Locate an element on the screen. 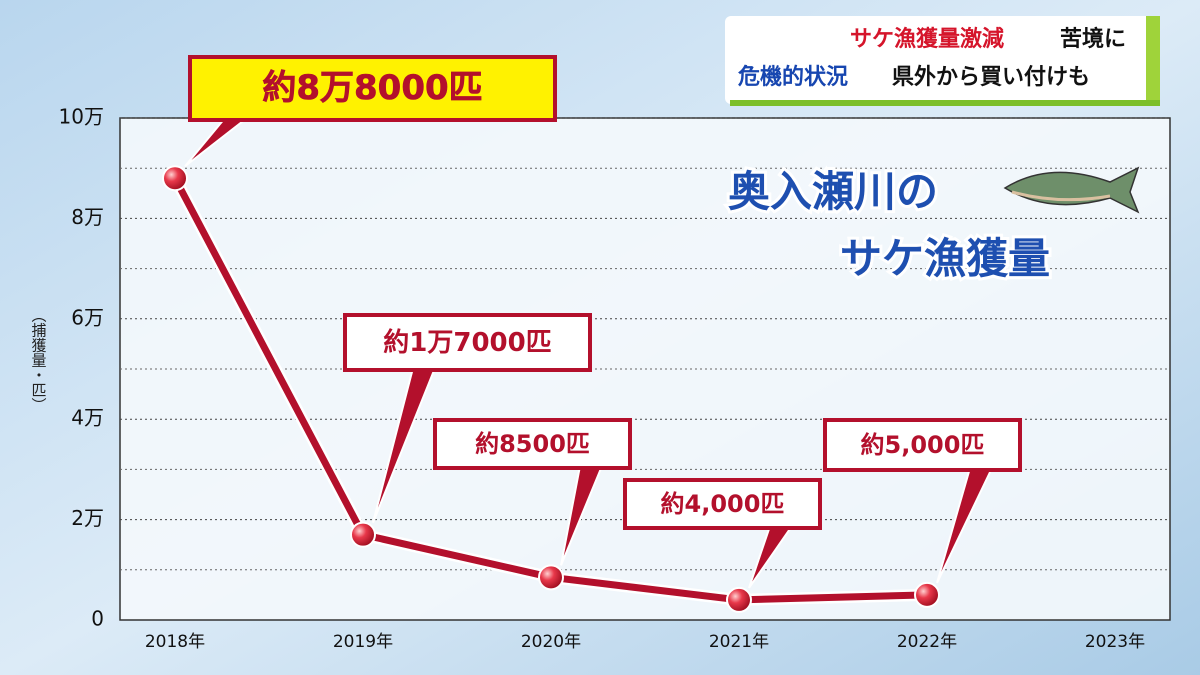  y-tick-label: 0 is located at coordinates (97, 619).